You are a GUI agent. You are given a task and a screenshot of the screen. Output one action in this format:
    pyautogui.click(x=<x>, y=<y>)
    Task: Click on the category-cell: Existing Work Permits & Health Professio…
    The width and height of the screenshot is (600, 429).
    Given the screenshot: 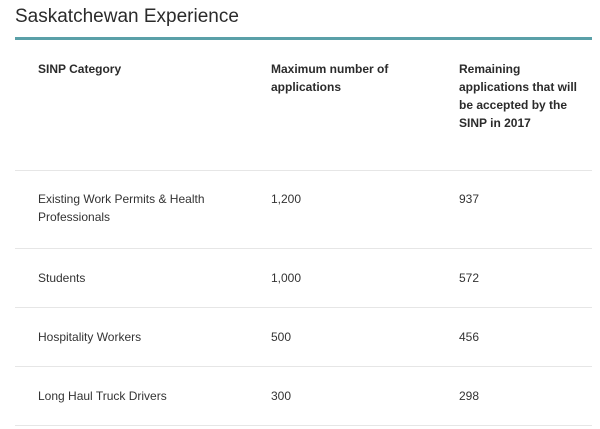 What is the action you would take?
    pyautogui.click(x=121, y=208)
    